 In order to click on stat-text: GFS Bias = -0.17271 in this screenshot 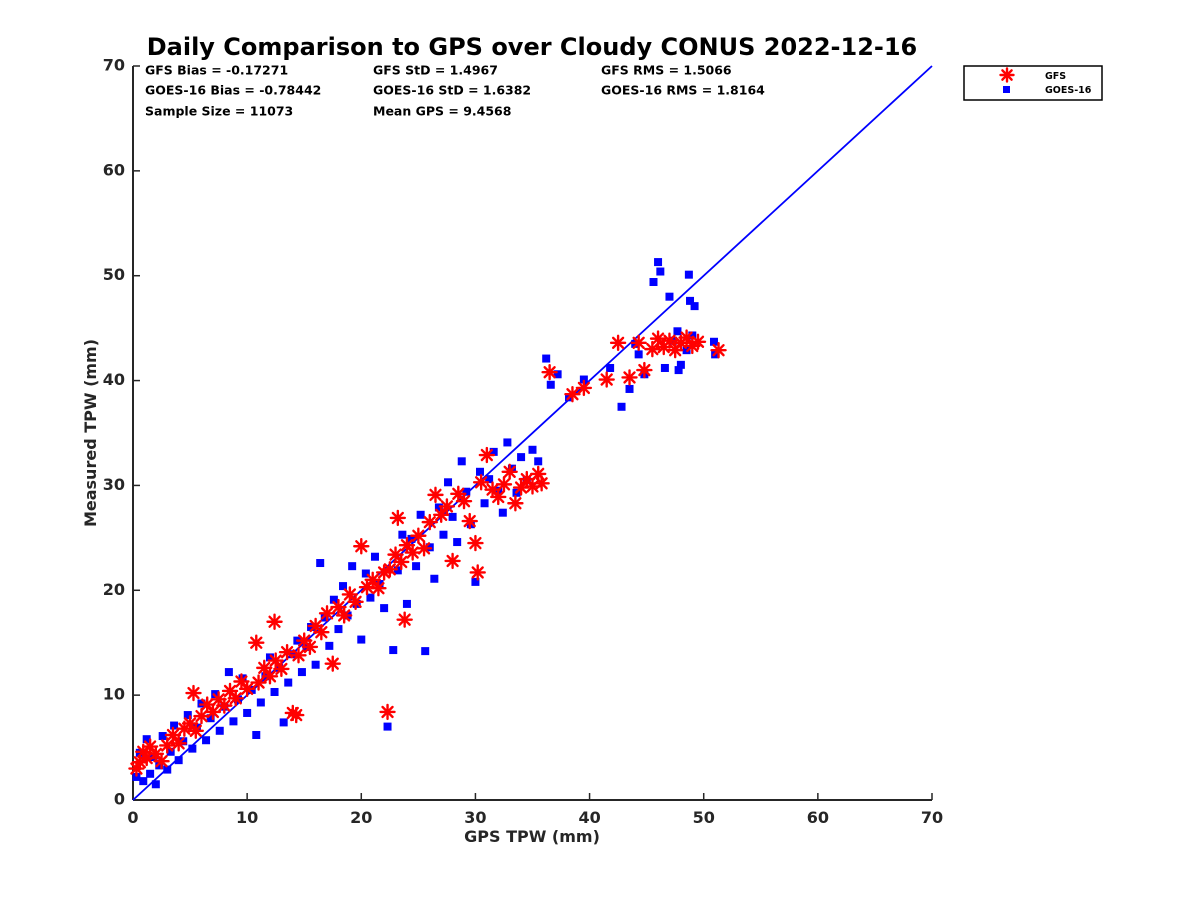, I will do `click(216, 70)`.